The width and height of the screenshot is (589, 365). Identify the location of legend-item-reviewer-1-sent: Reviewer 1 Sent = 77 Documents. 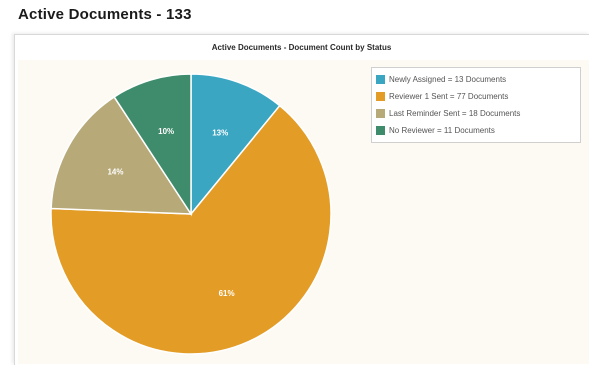
(476, 96).